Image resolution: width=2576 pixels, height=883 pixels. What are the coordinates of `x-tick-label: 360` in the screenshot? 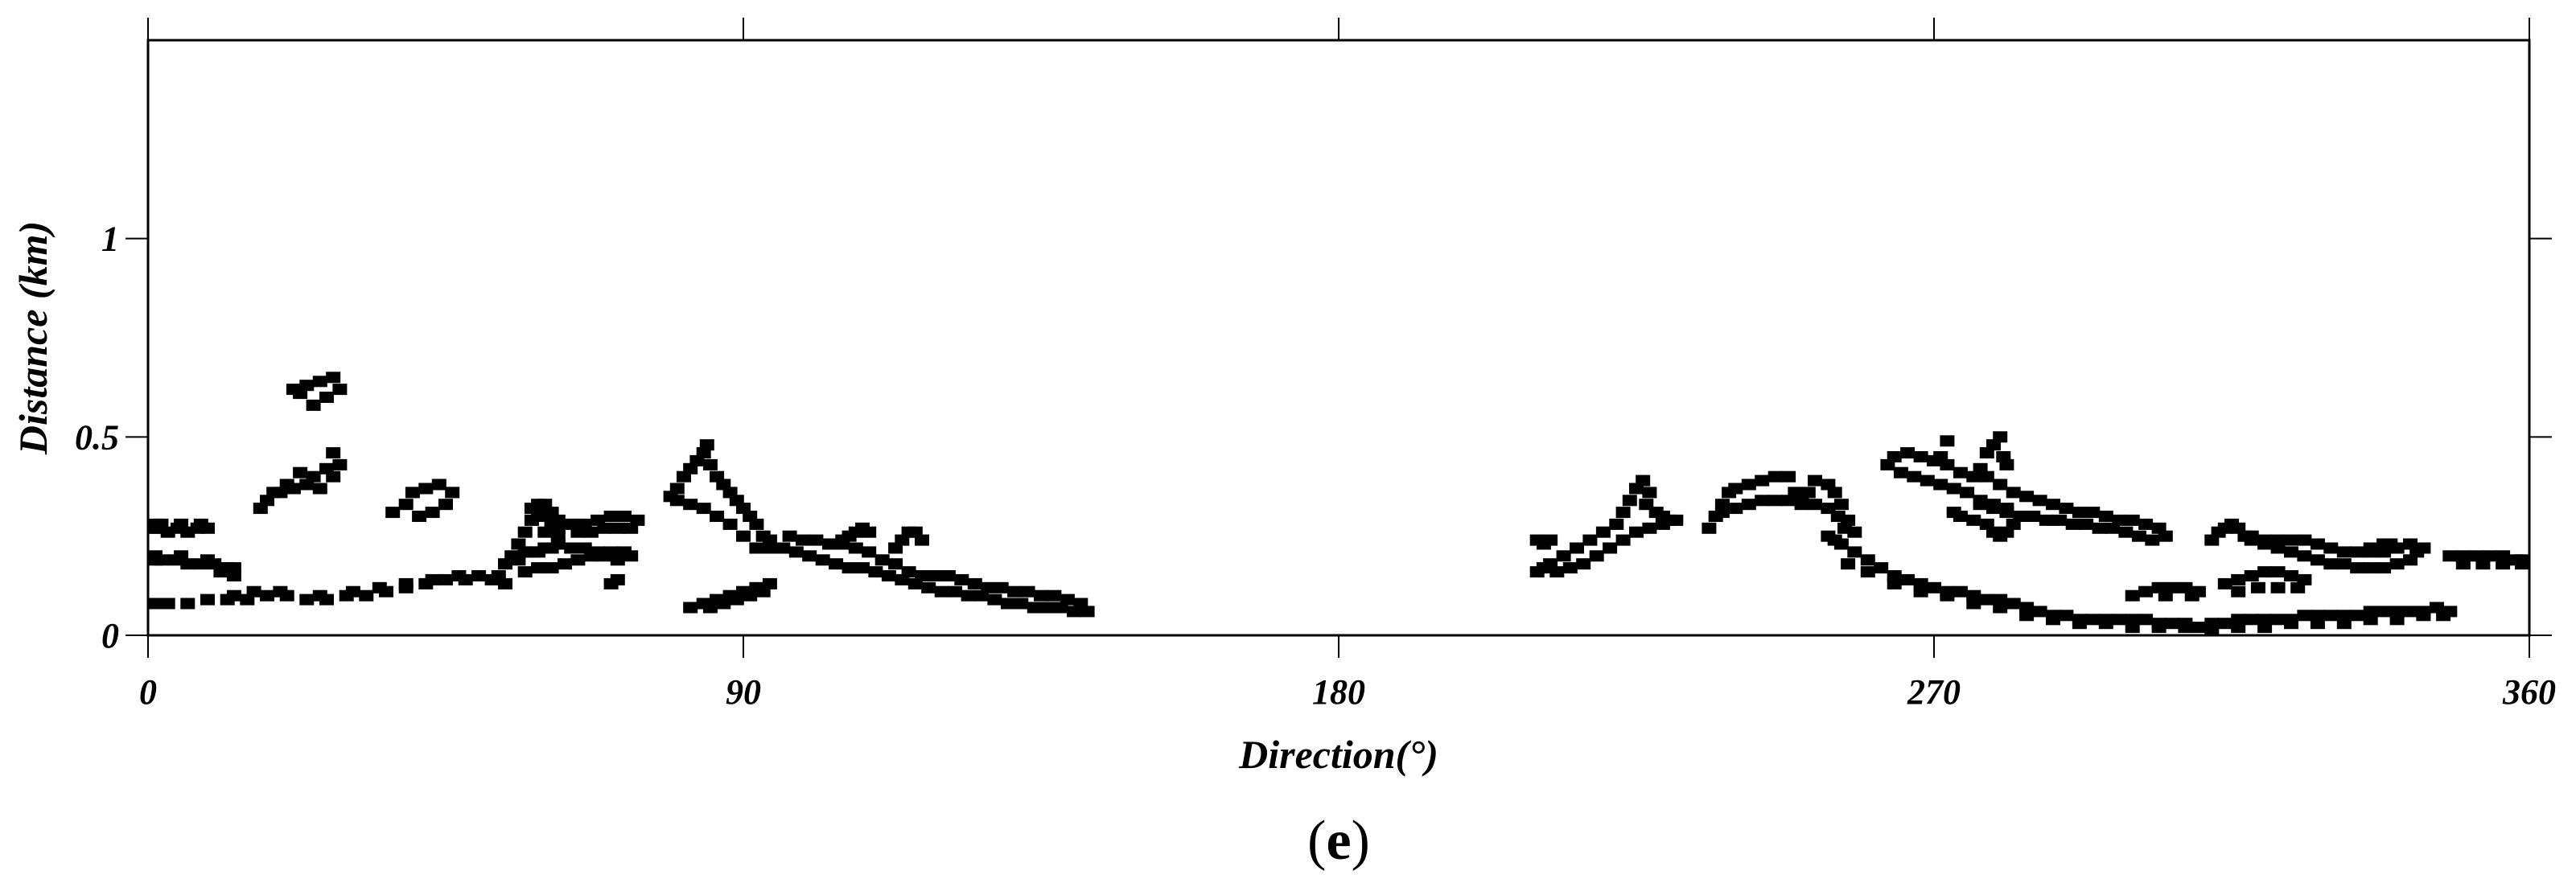 It's located at (2529, 692).